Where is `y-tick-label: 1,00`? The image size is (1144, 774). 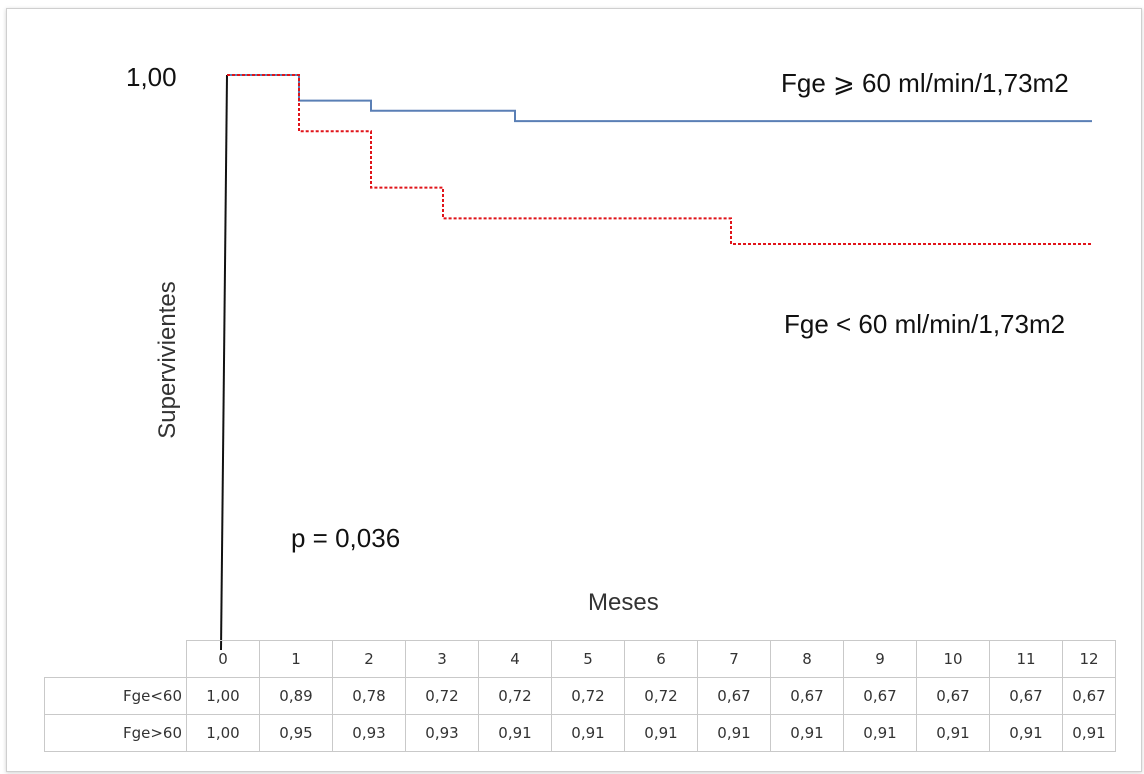
y-tick-label: 1,00 is located at coordinates (151, 77).